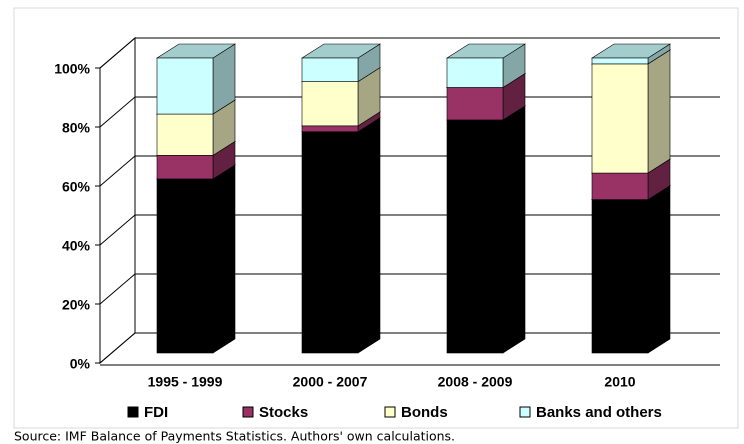 The image size is (744, 444). What do you see at coordinates (76, 246) in the screenshot?
I see `y-tick-label: 40%` at bounding box center [76, 246].